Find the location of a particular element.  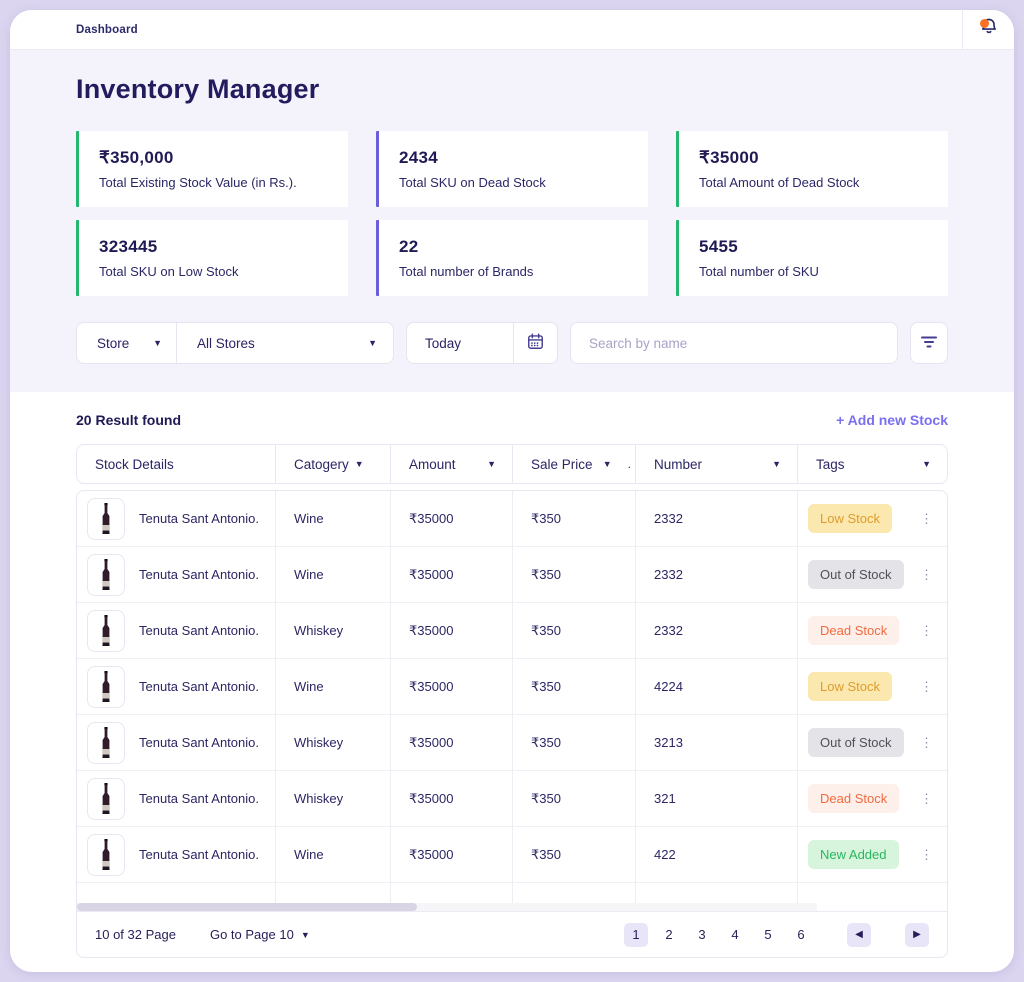

stat-label: Total Amount of Dead Stock is located at coordinates (779, 182).